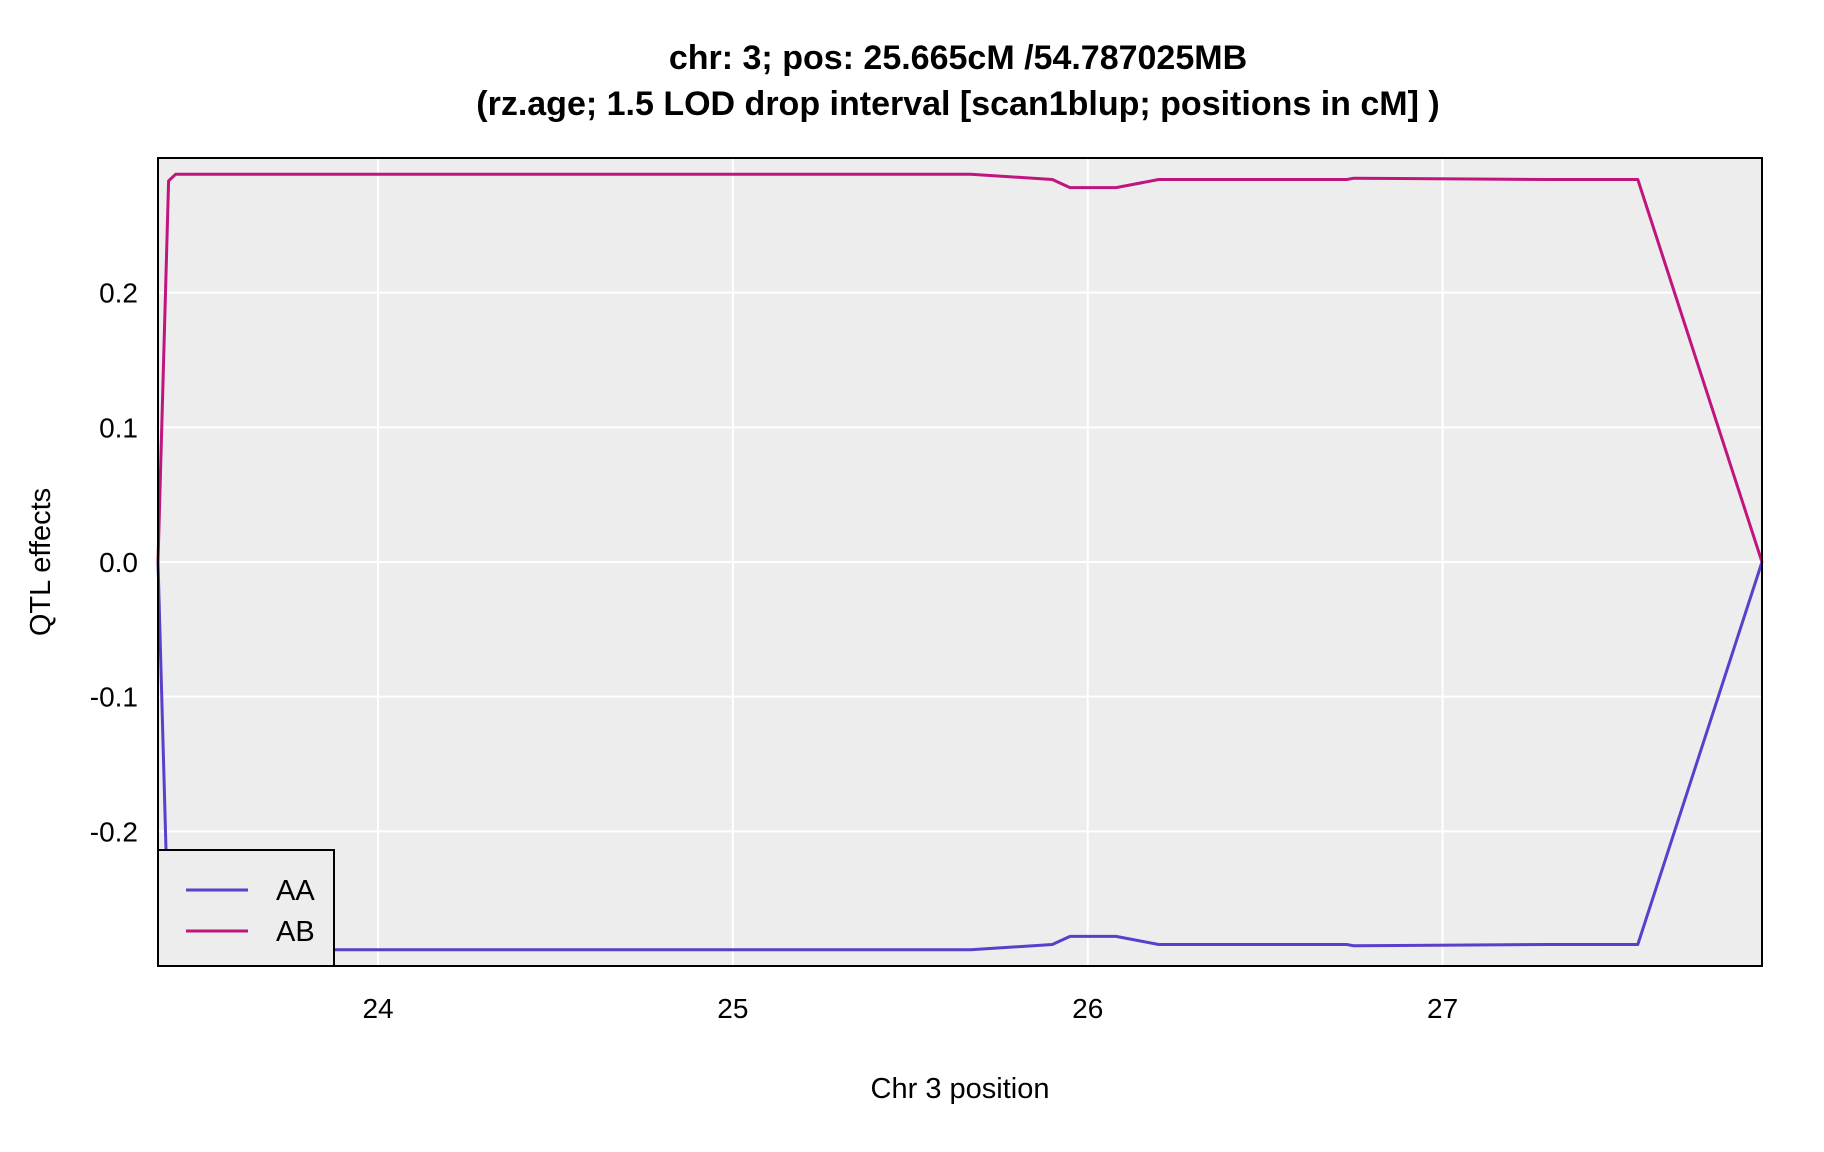  I want to click on y-axis-label: QTL effects, so click(41, 562).